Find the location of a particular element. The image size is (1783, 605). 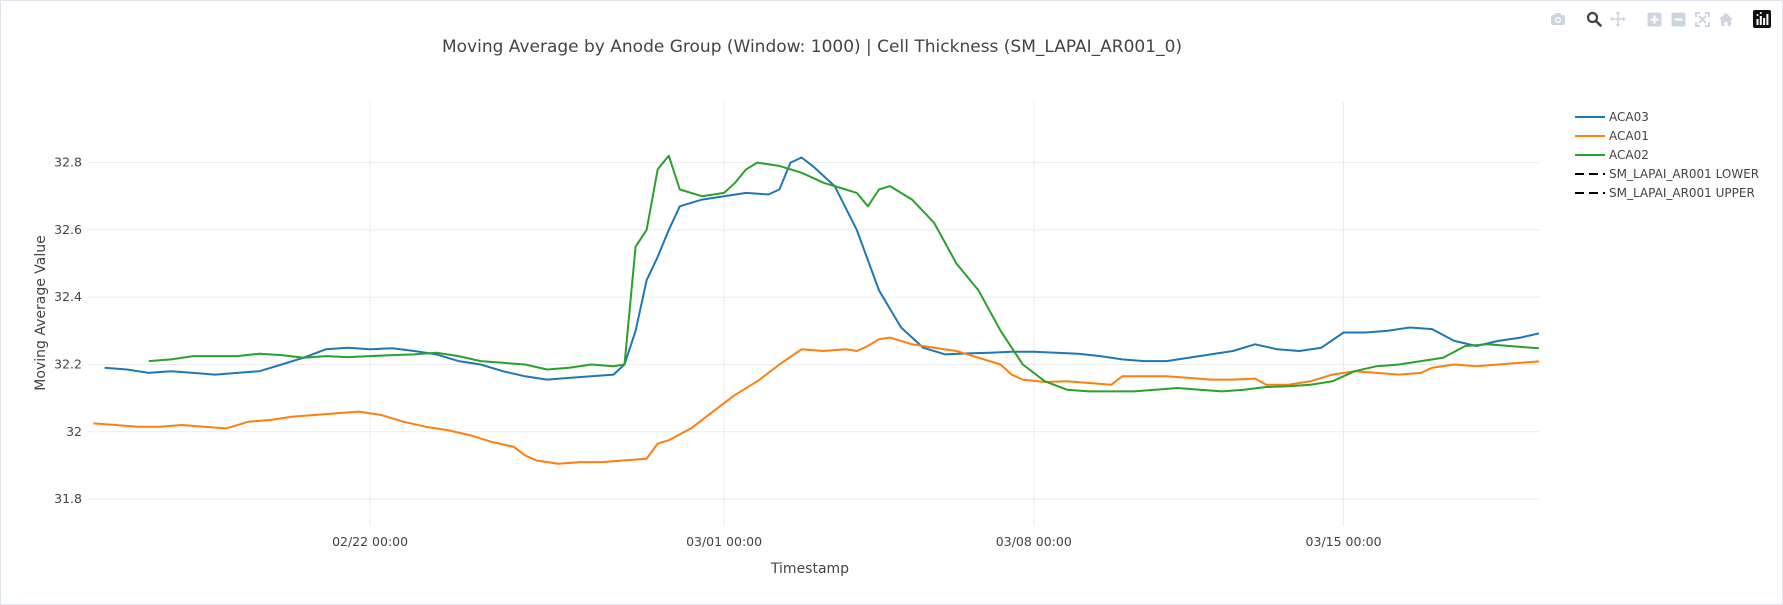

legend-item: ACA01 is located at coordinates (1612, 136).